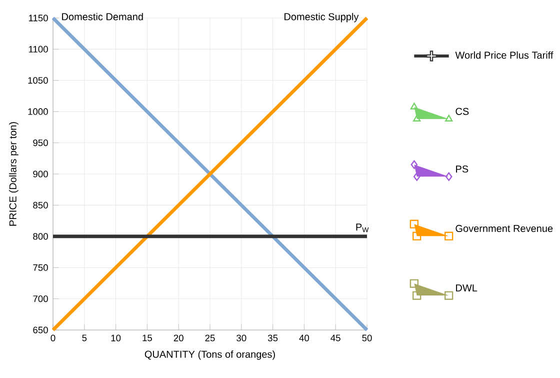 The width and height of the screenshot is (560, 378). What do you see at coordinates (38, 49) in the screenshot?
I see `y-tick-label: 1100` at bounding box center [38, 49].